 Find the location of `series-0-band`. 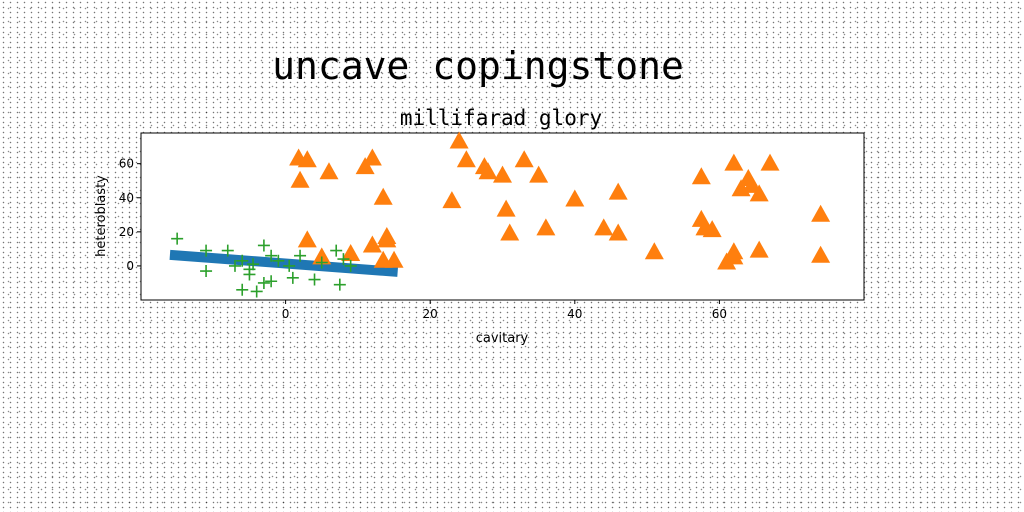

series-0-band is located at coordinates (284, 263).